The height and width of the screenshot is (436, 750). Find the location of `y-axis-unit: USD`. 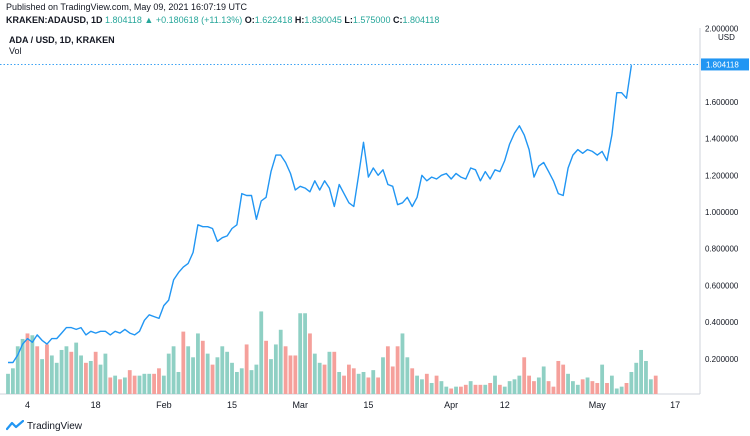

y-axis-unit: USD is located at coordinates (726, 37).